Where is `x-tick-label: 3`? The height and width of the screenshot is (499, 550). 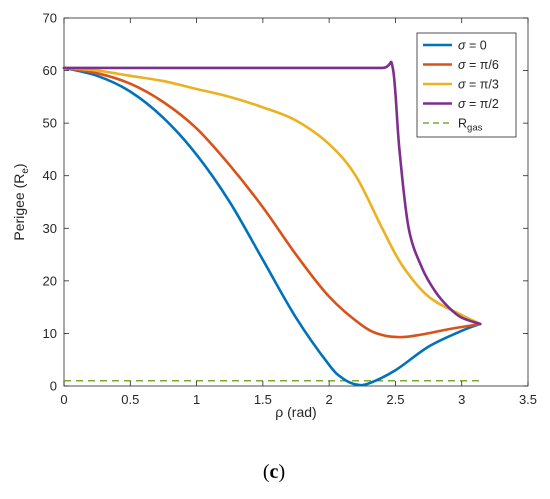 x-tick-label: 3 is located at coordinates (461, 399).